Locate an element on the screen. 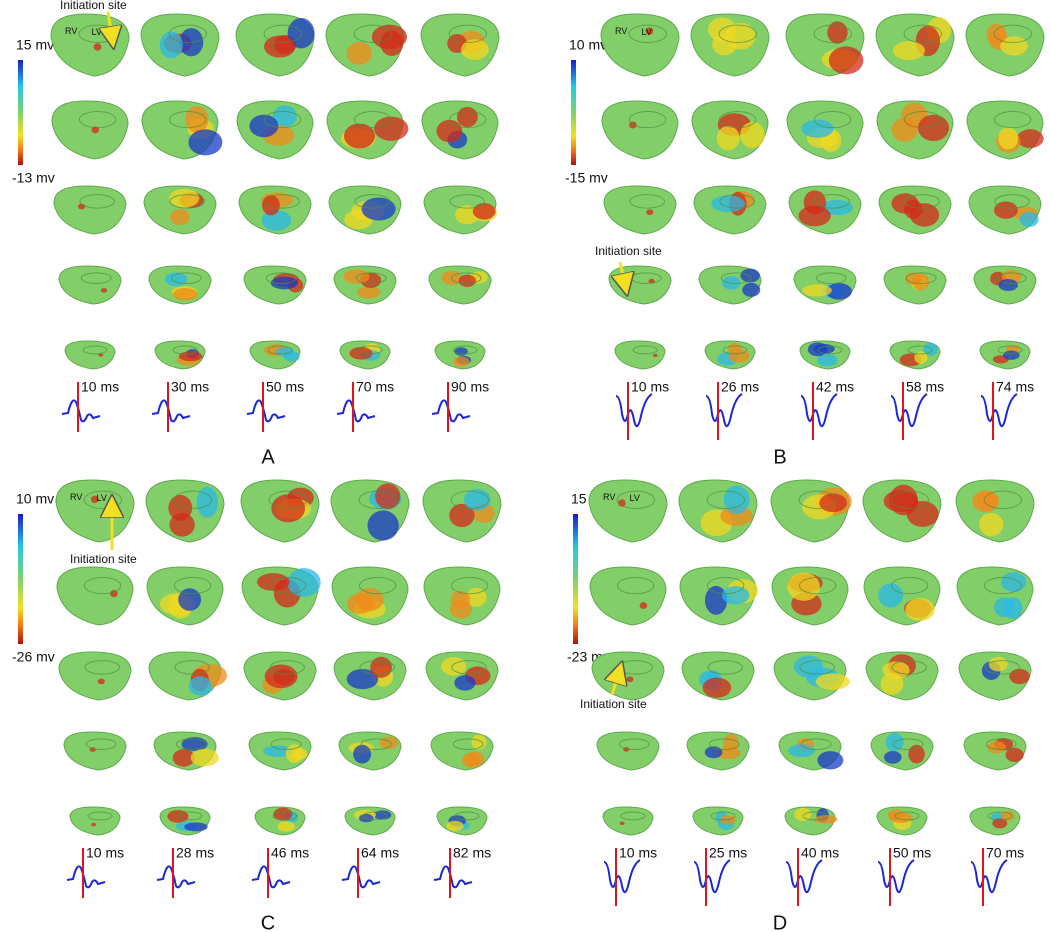 Image resolution: width=1050 pixels, height=932 pixels. lv-label: LV is located at coordinates (635, 498).